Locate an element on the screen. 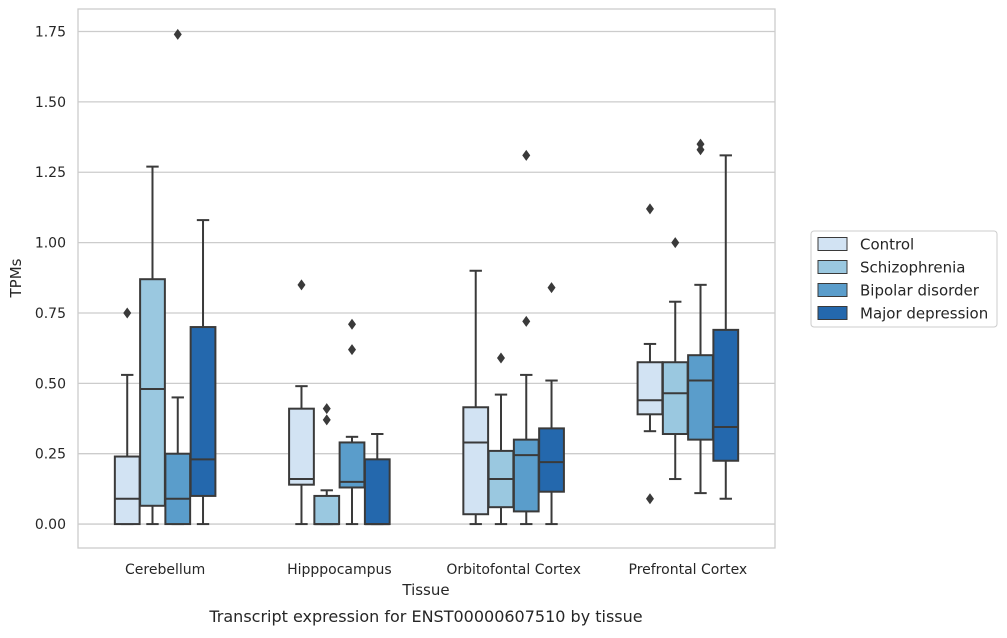 The height and width of the screenshot is (638, 1007). y-tick-label: 0.25 is located at coordinates (50, 455).